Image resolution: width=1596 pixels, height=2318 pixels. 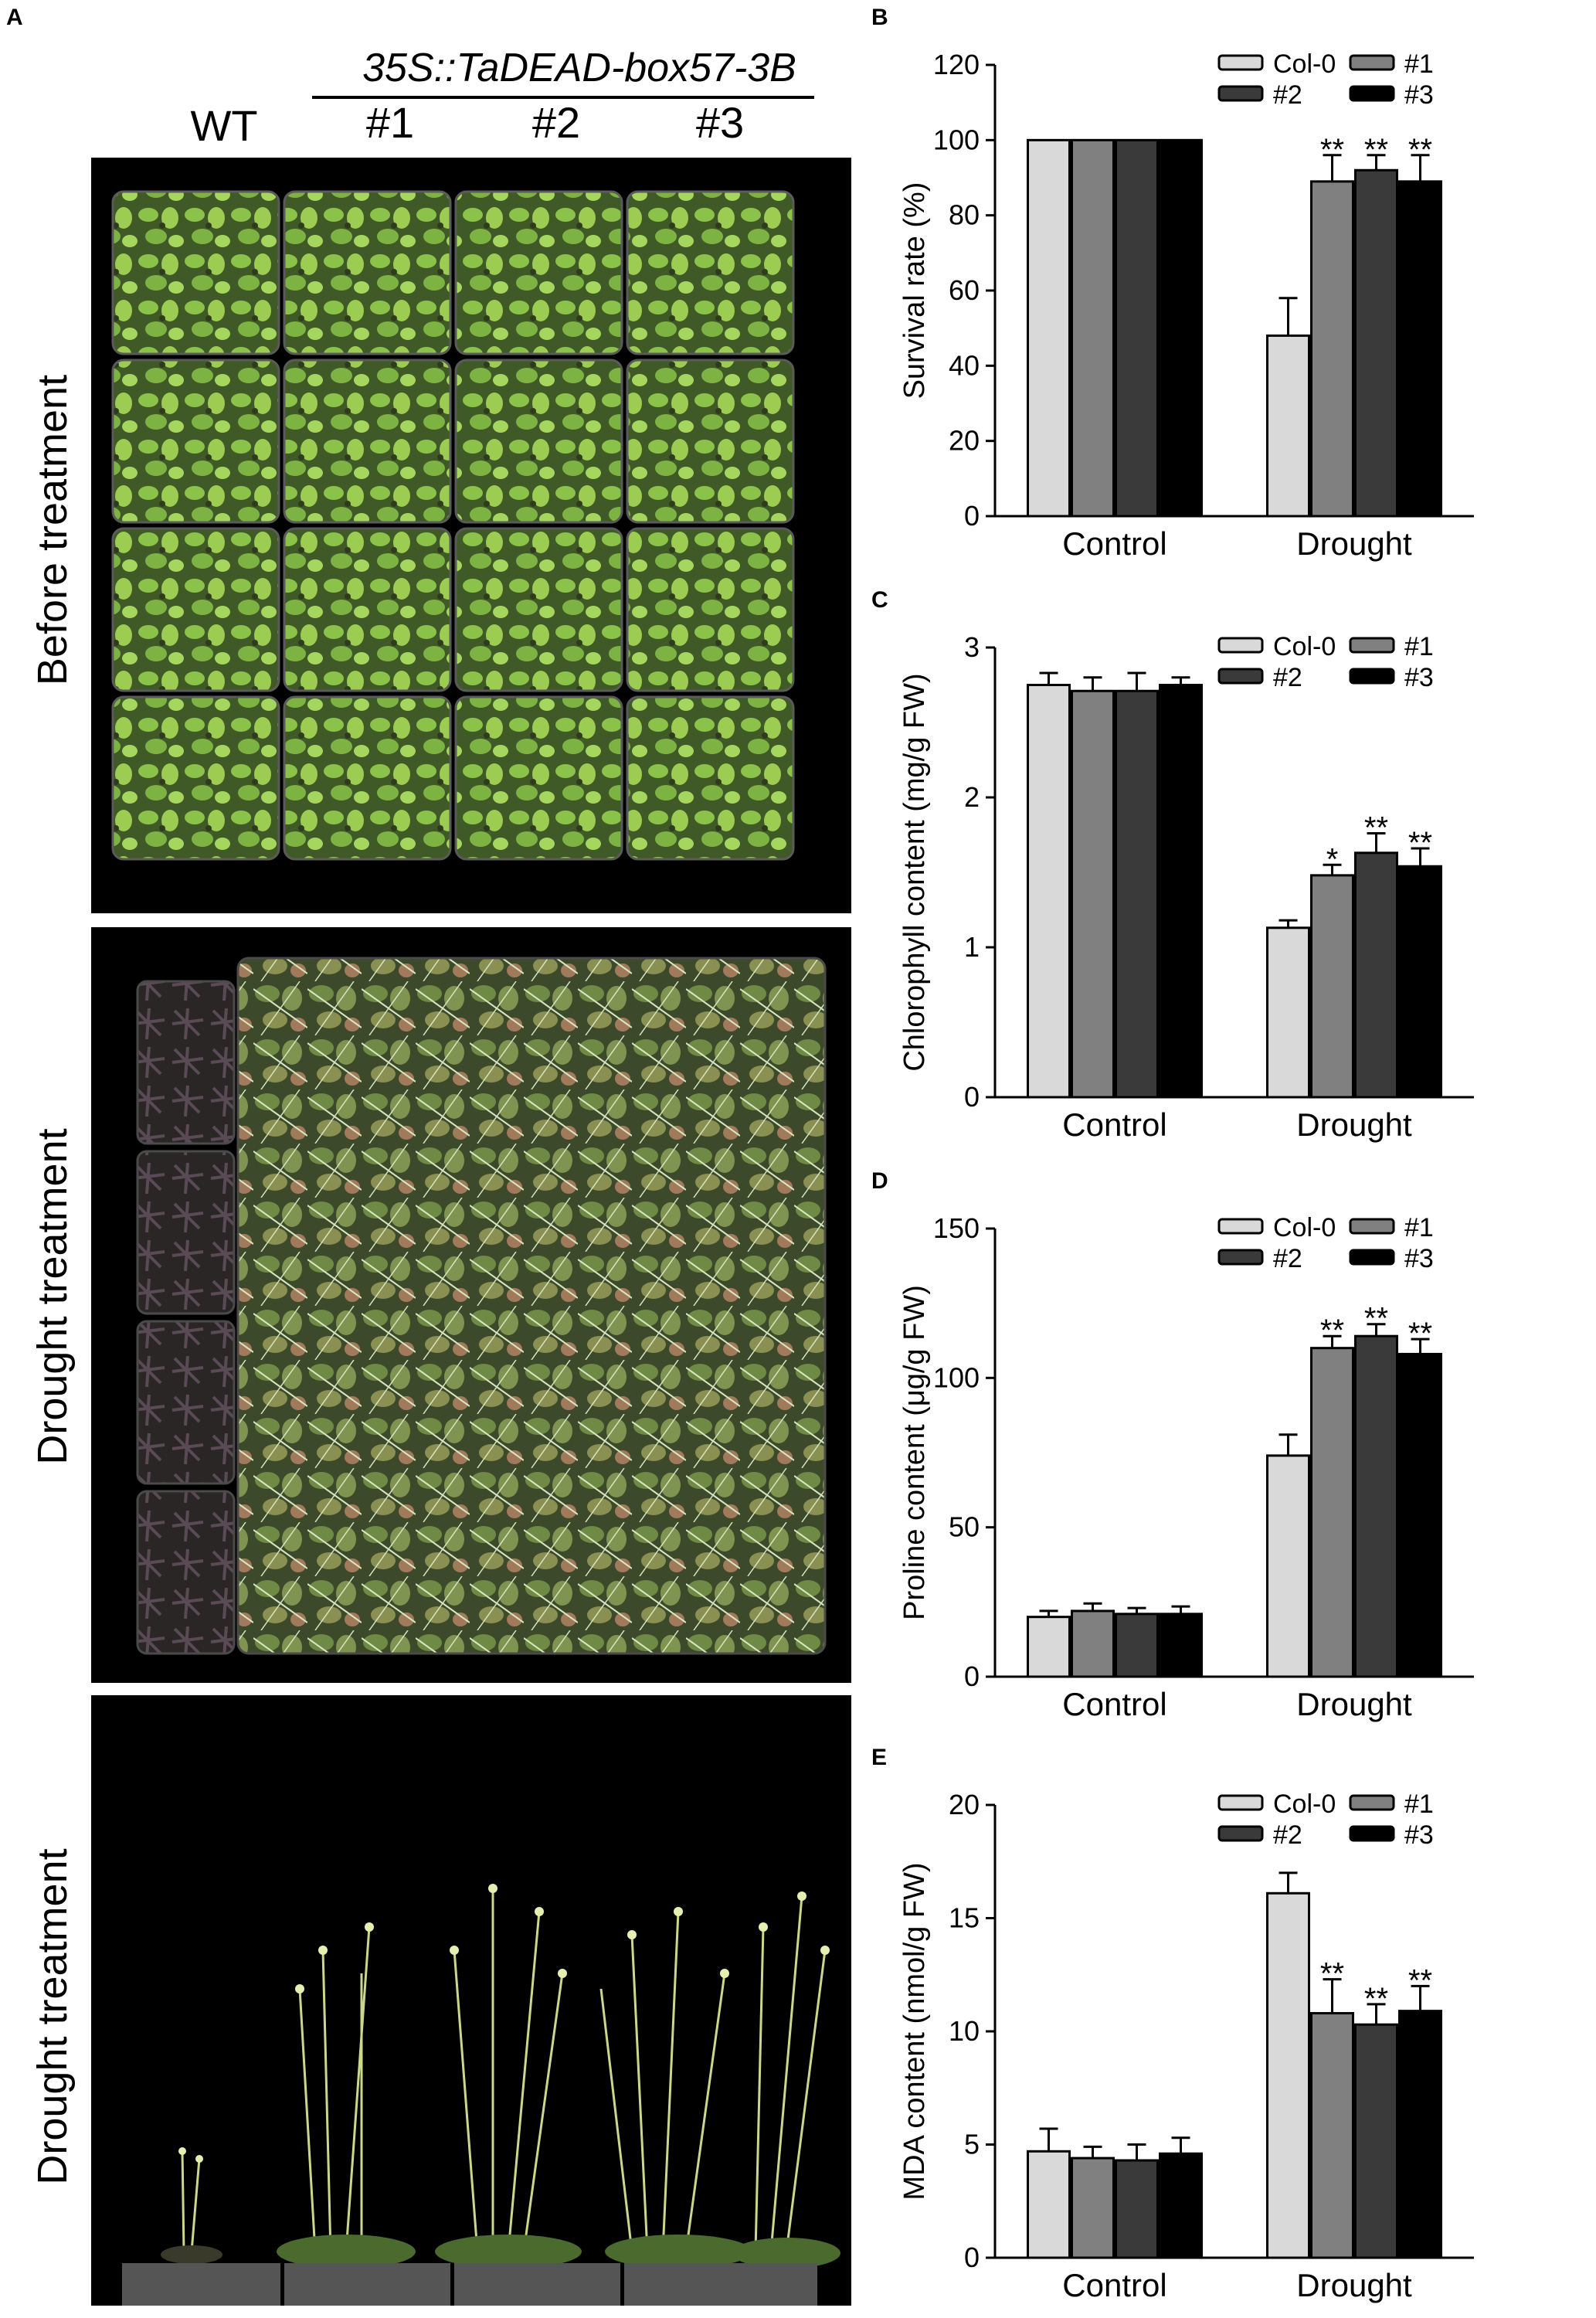 I want to click on construct-label: 35S::TaDEAD-box57-3B, so click(x=579, y=68).